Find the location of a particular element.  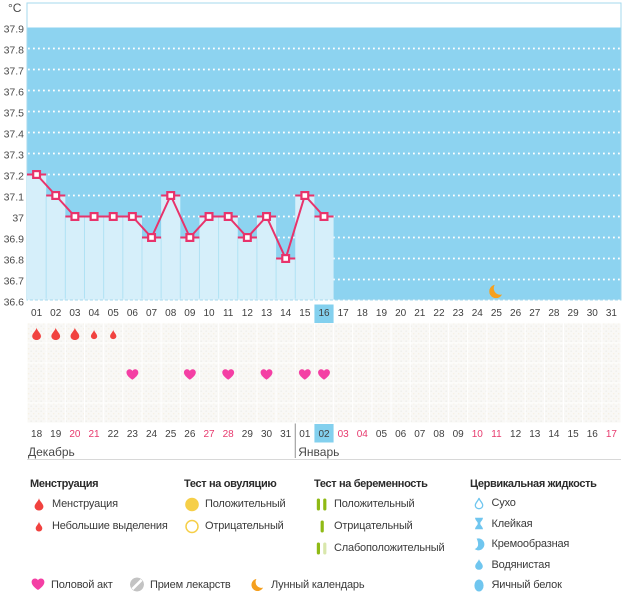

symbol-cell-r5-d24 is located at coordinates (477, 413).